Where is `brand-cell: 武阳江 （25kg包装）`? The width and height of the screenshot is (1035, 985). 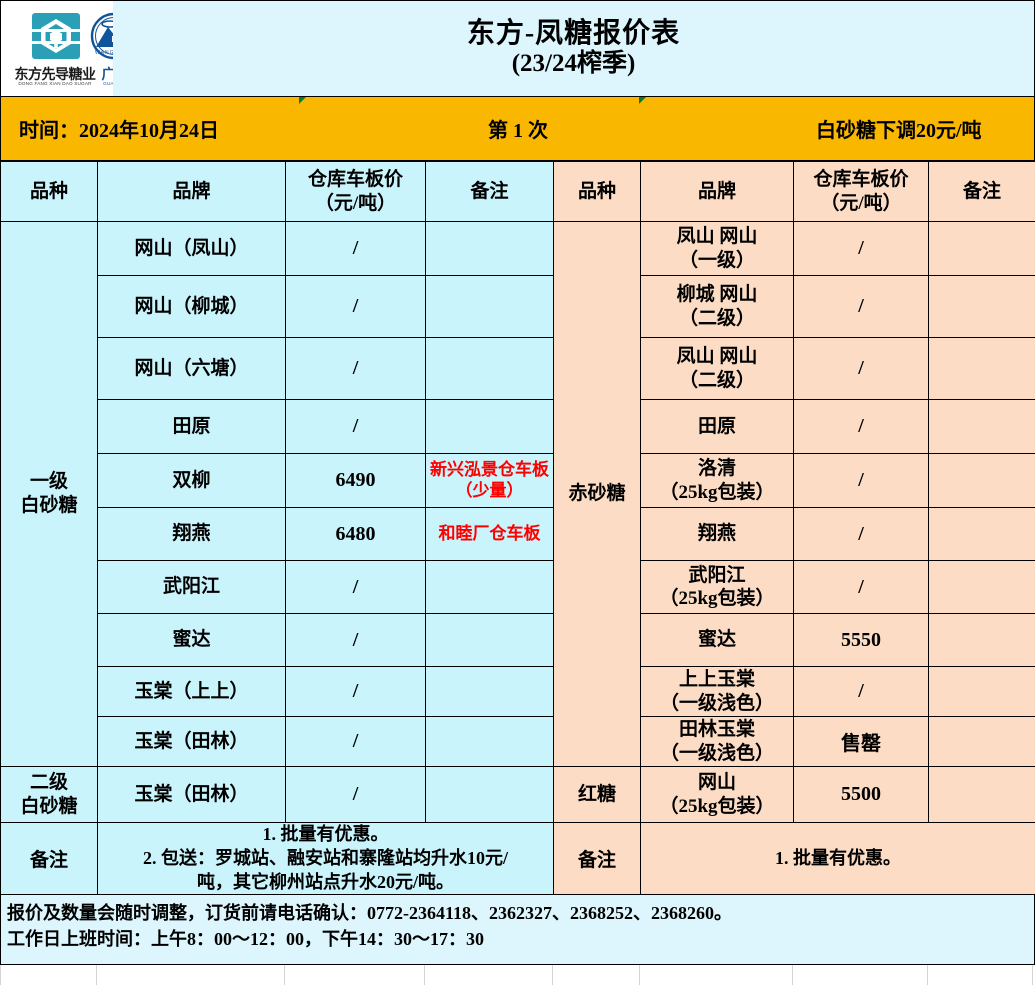 brand-cell: 武阳江 （25kg包装） is located at coordinates (717, 587).